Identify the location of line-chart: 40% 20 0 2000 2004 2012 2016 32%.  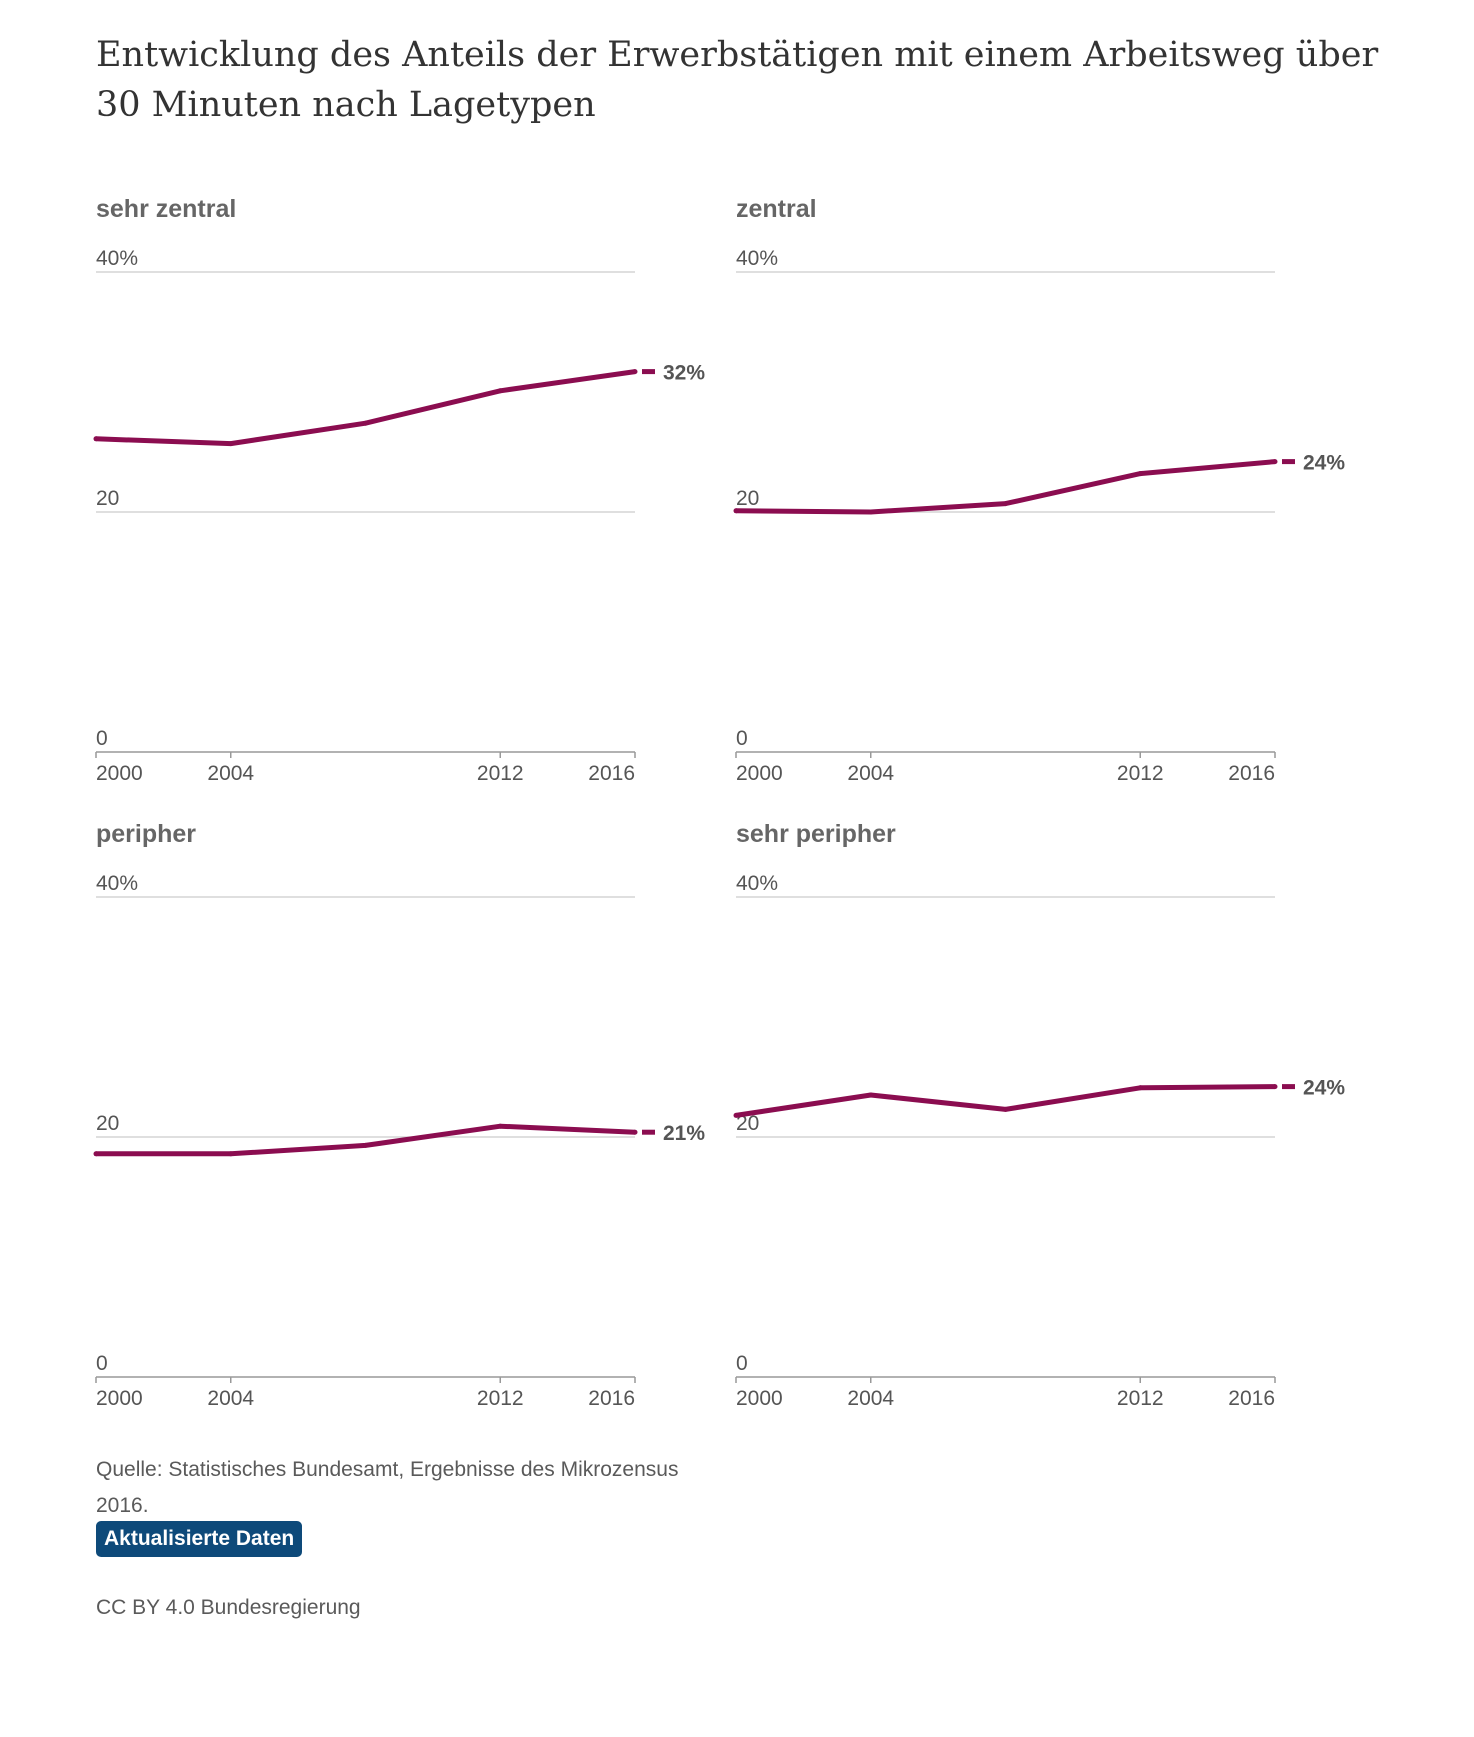
(399, 516).